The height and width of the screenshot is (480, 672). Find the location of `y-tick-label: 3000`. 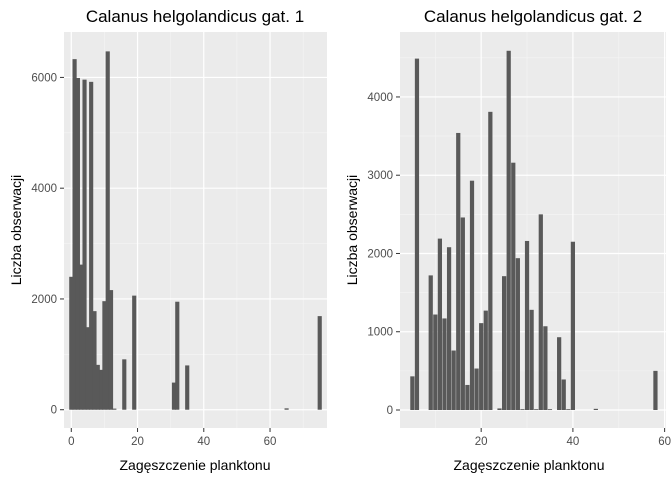

y-tick-label: 3000 is located at coordinates (380, 176).